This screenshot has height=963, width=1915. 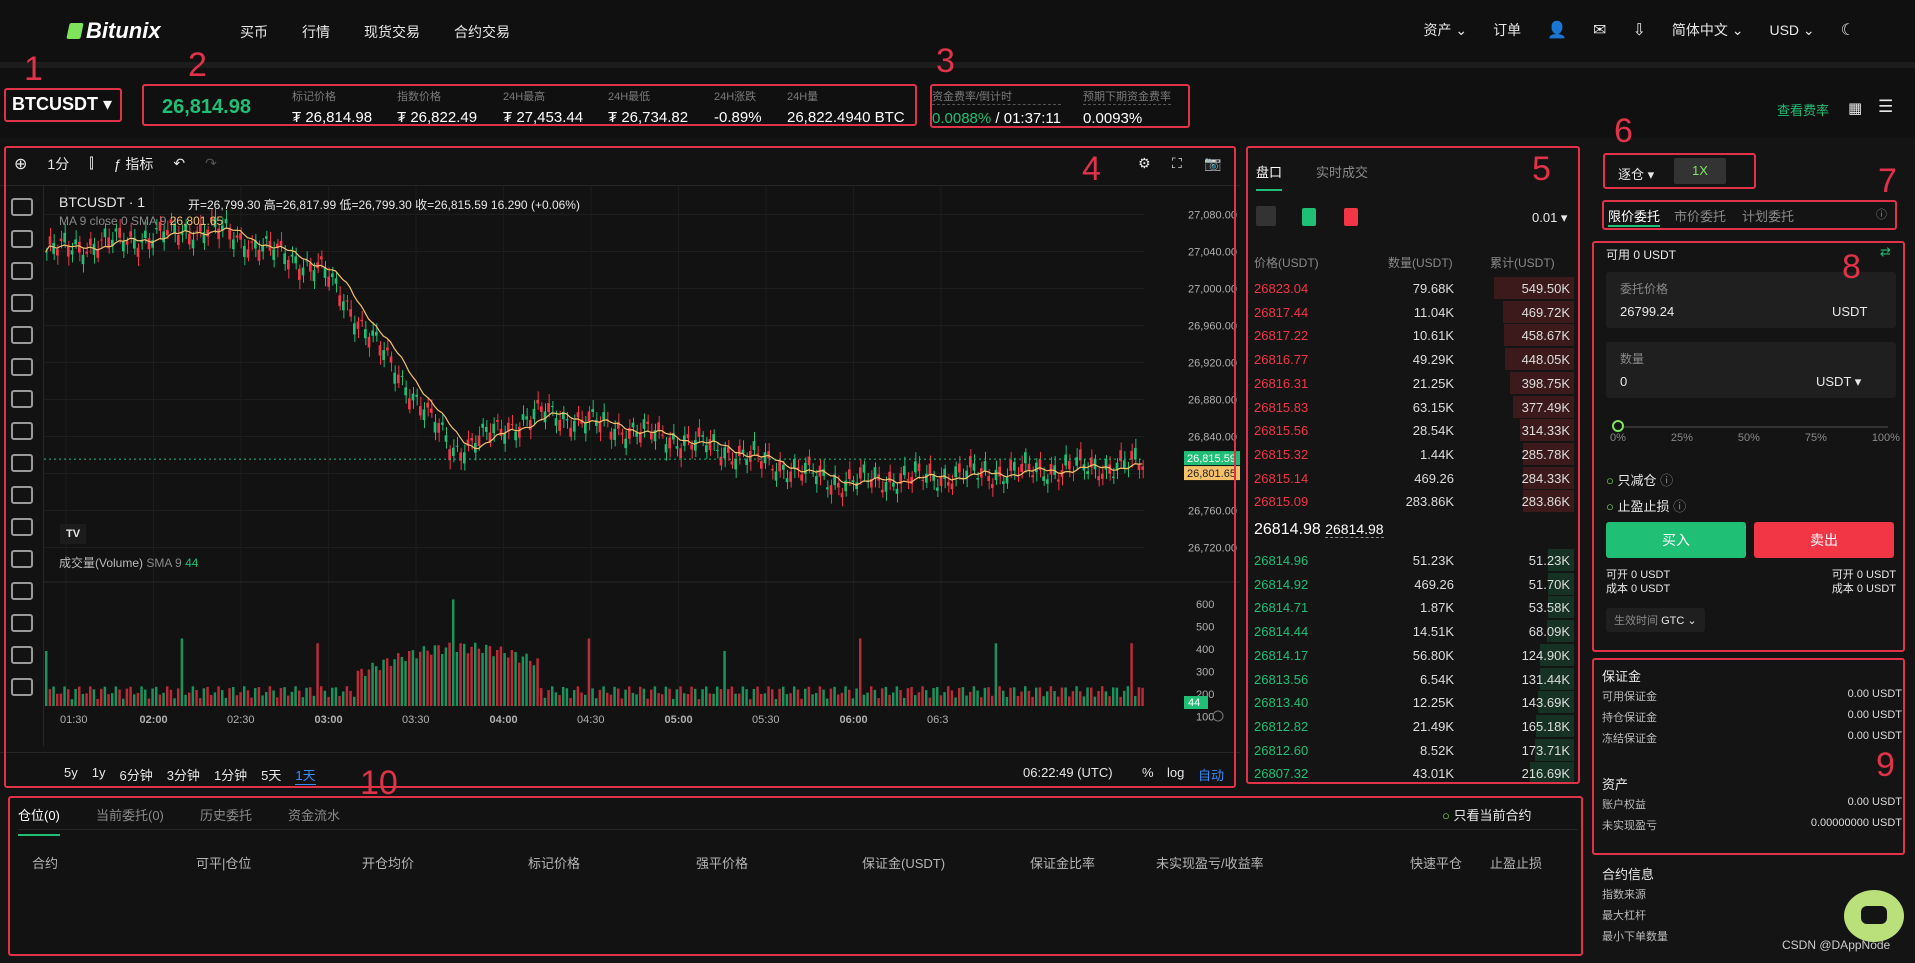 I want to click on dark-mode-icon: ☾, so click(x=1847, y=30).